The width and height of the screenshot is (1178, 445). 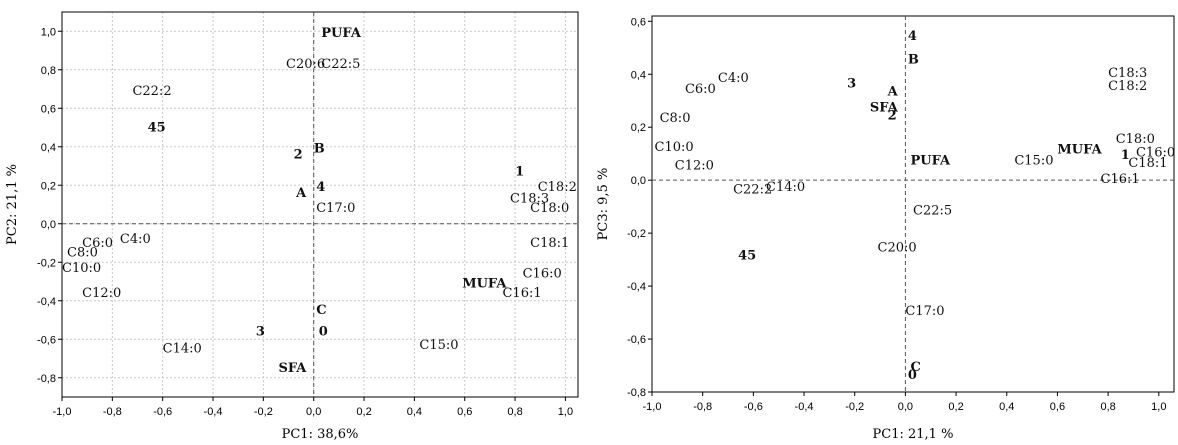 What do you see at coordinates (638, 75) in the screenshot?
I see `y-tick-label: 0,4` at bounding box center [638, 75].